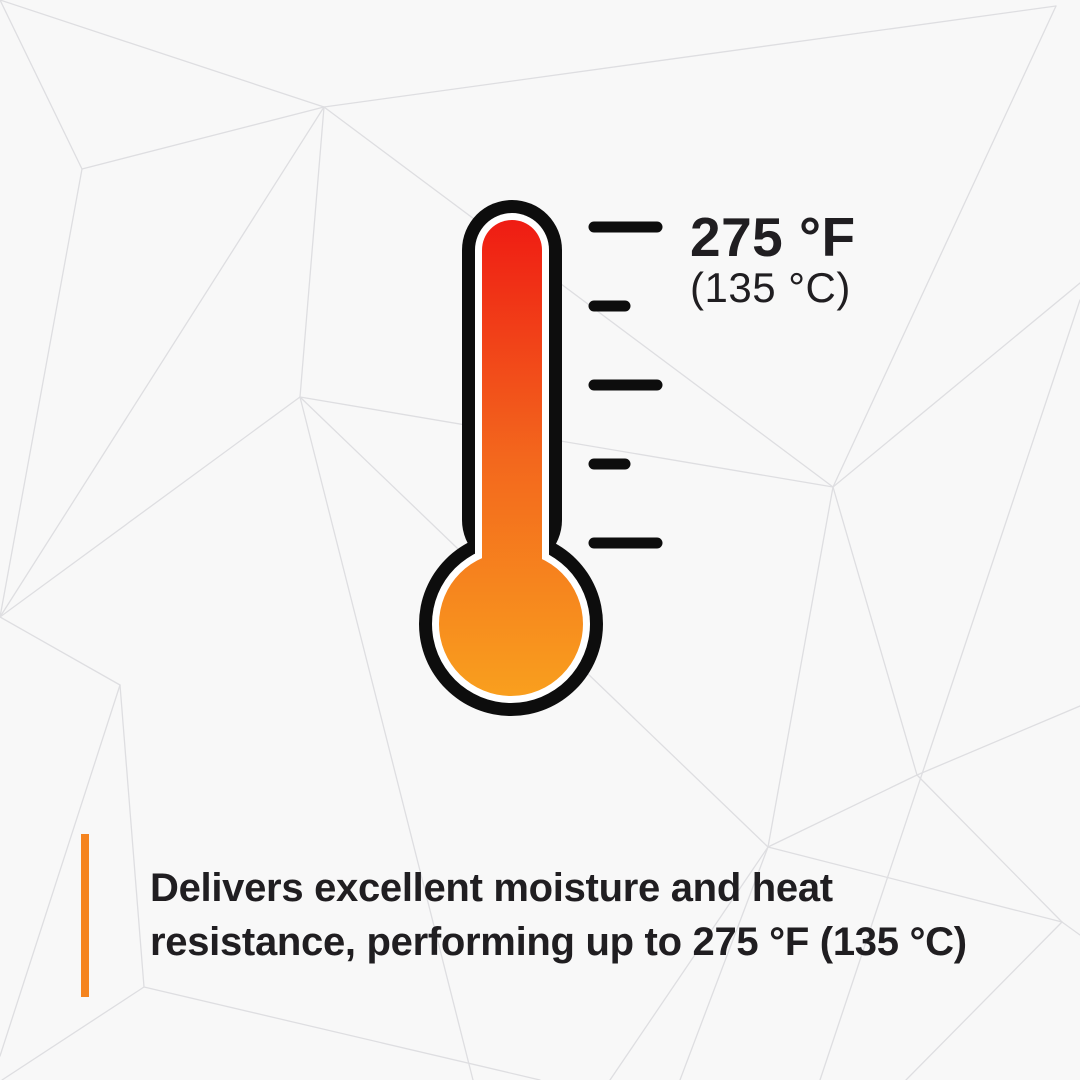  I want to click on temperature-fahrenheit-label: 275 °F, so click(773, 237).